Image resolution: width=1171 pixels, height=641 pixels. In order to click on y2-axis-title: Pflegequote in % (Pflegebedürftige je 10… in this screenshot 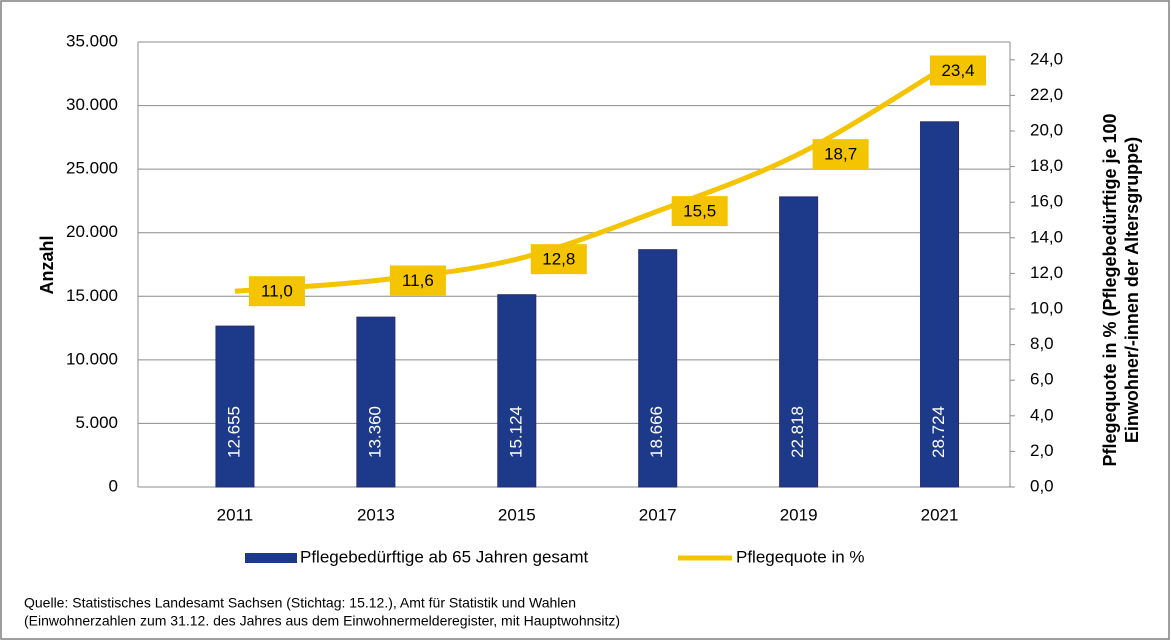, I will do `click(1110, 289)`.